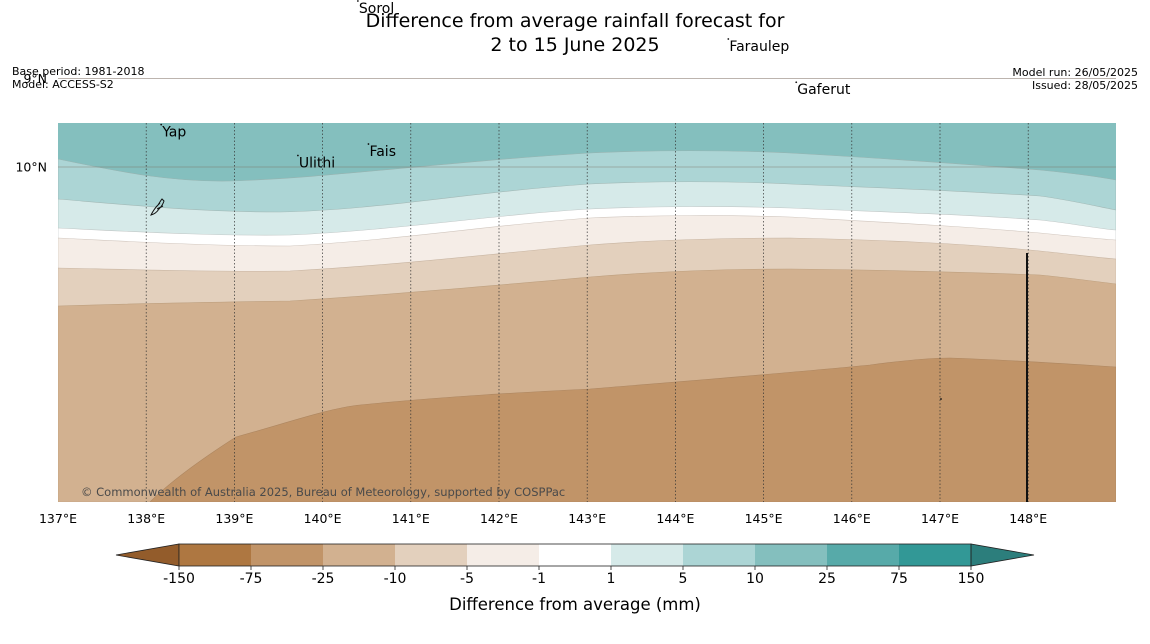 This screenshot has height=644, width=1150. I want to click on lat-tick-label: 9°N, so click(35, 78).